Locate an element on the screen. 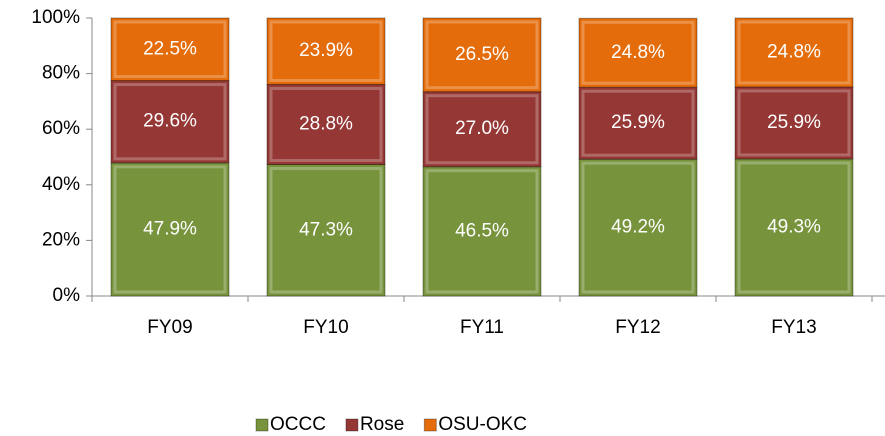 The width and height of the screenshot is (885, 436). value-label: 28.8% is located at coordinates (326, 123).